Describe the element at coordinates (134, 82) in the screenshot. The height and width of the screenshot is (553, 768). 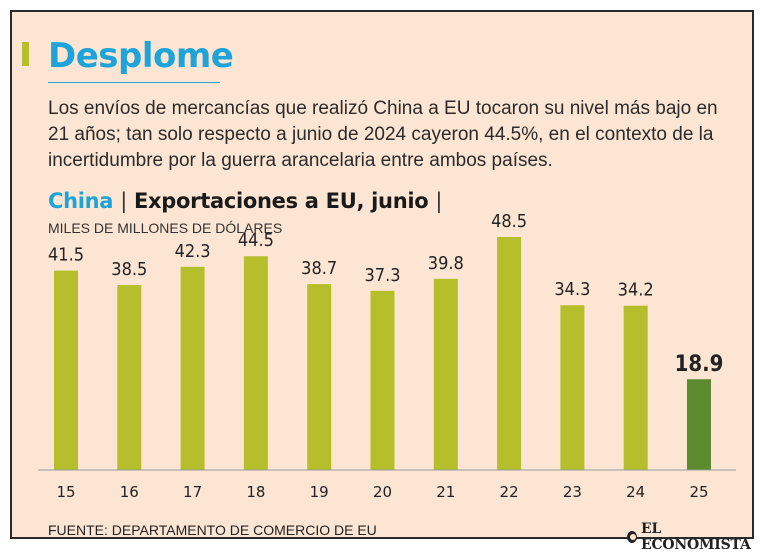
I see `title-underline` at that location.